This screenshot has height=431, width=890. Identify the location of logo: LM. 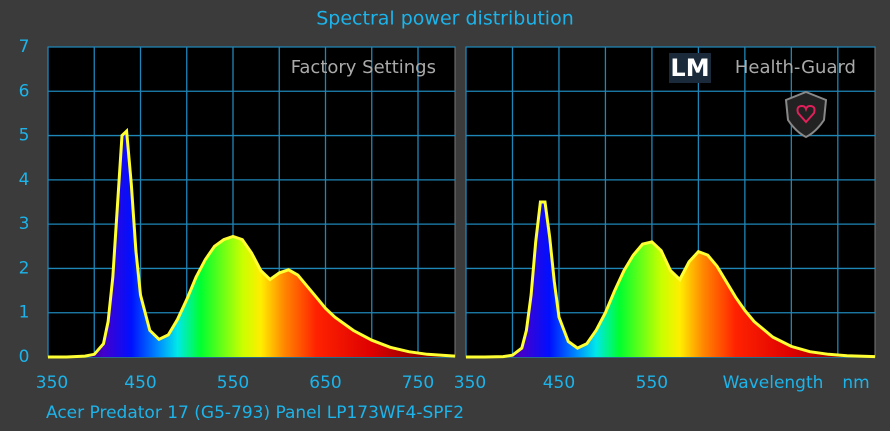
(689, 68).